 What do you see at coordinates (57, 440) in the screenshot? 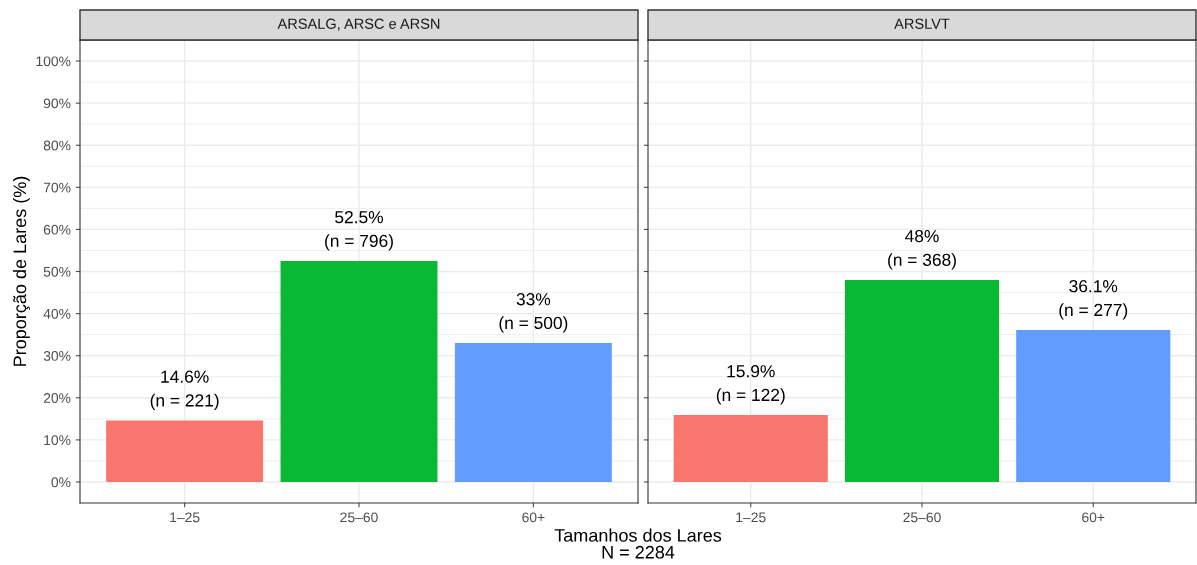
I see `y-tick-label: 10%` at bounding box center [57, 440].